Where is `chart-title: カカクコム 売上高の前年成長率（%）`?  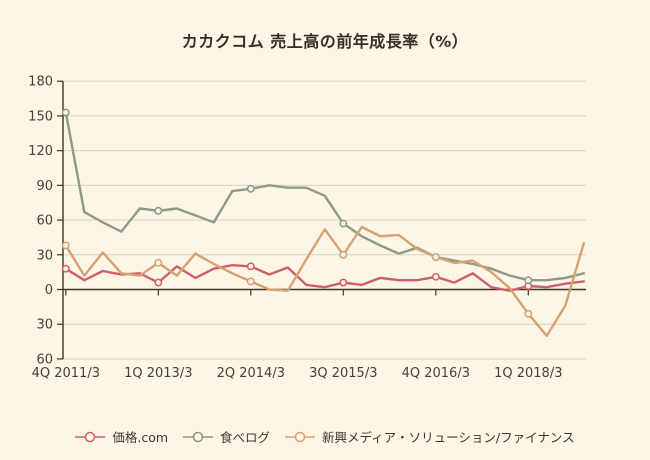
chart-title: カカクコム 売上高の前年成長率（%） is located at coordinates (325, 41).